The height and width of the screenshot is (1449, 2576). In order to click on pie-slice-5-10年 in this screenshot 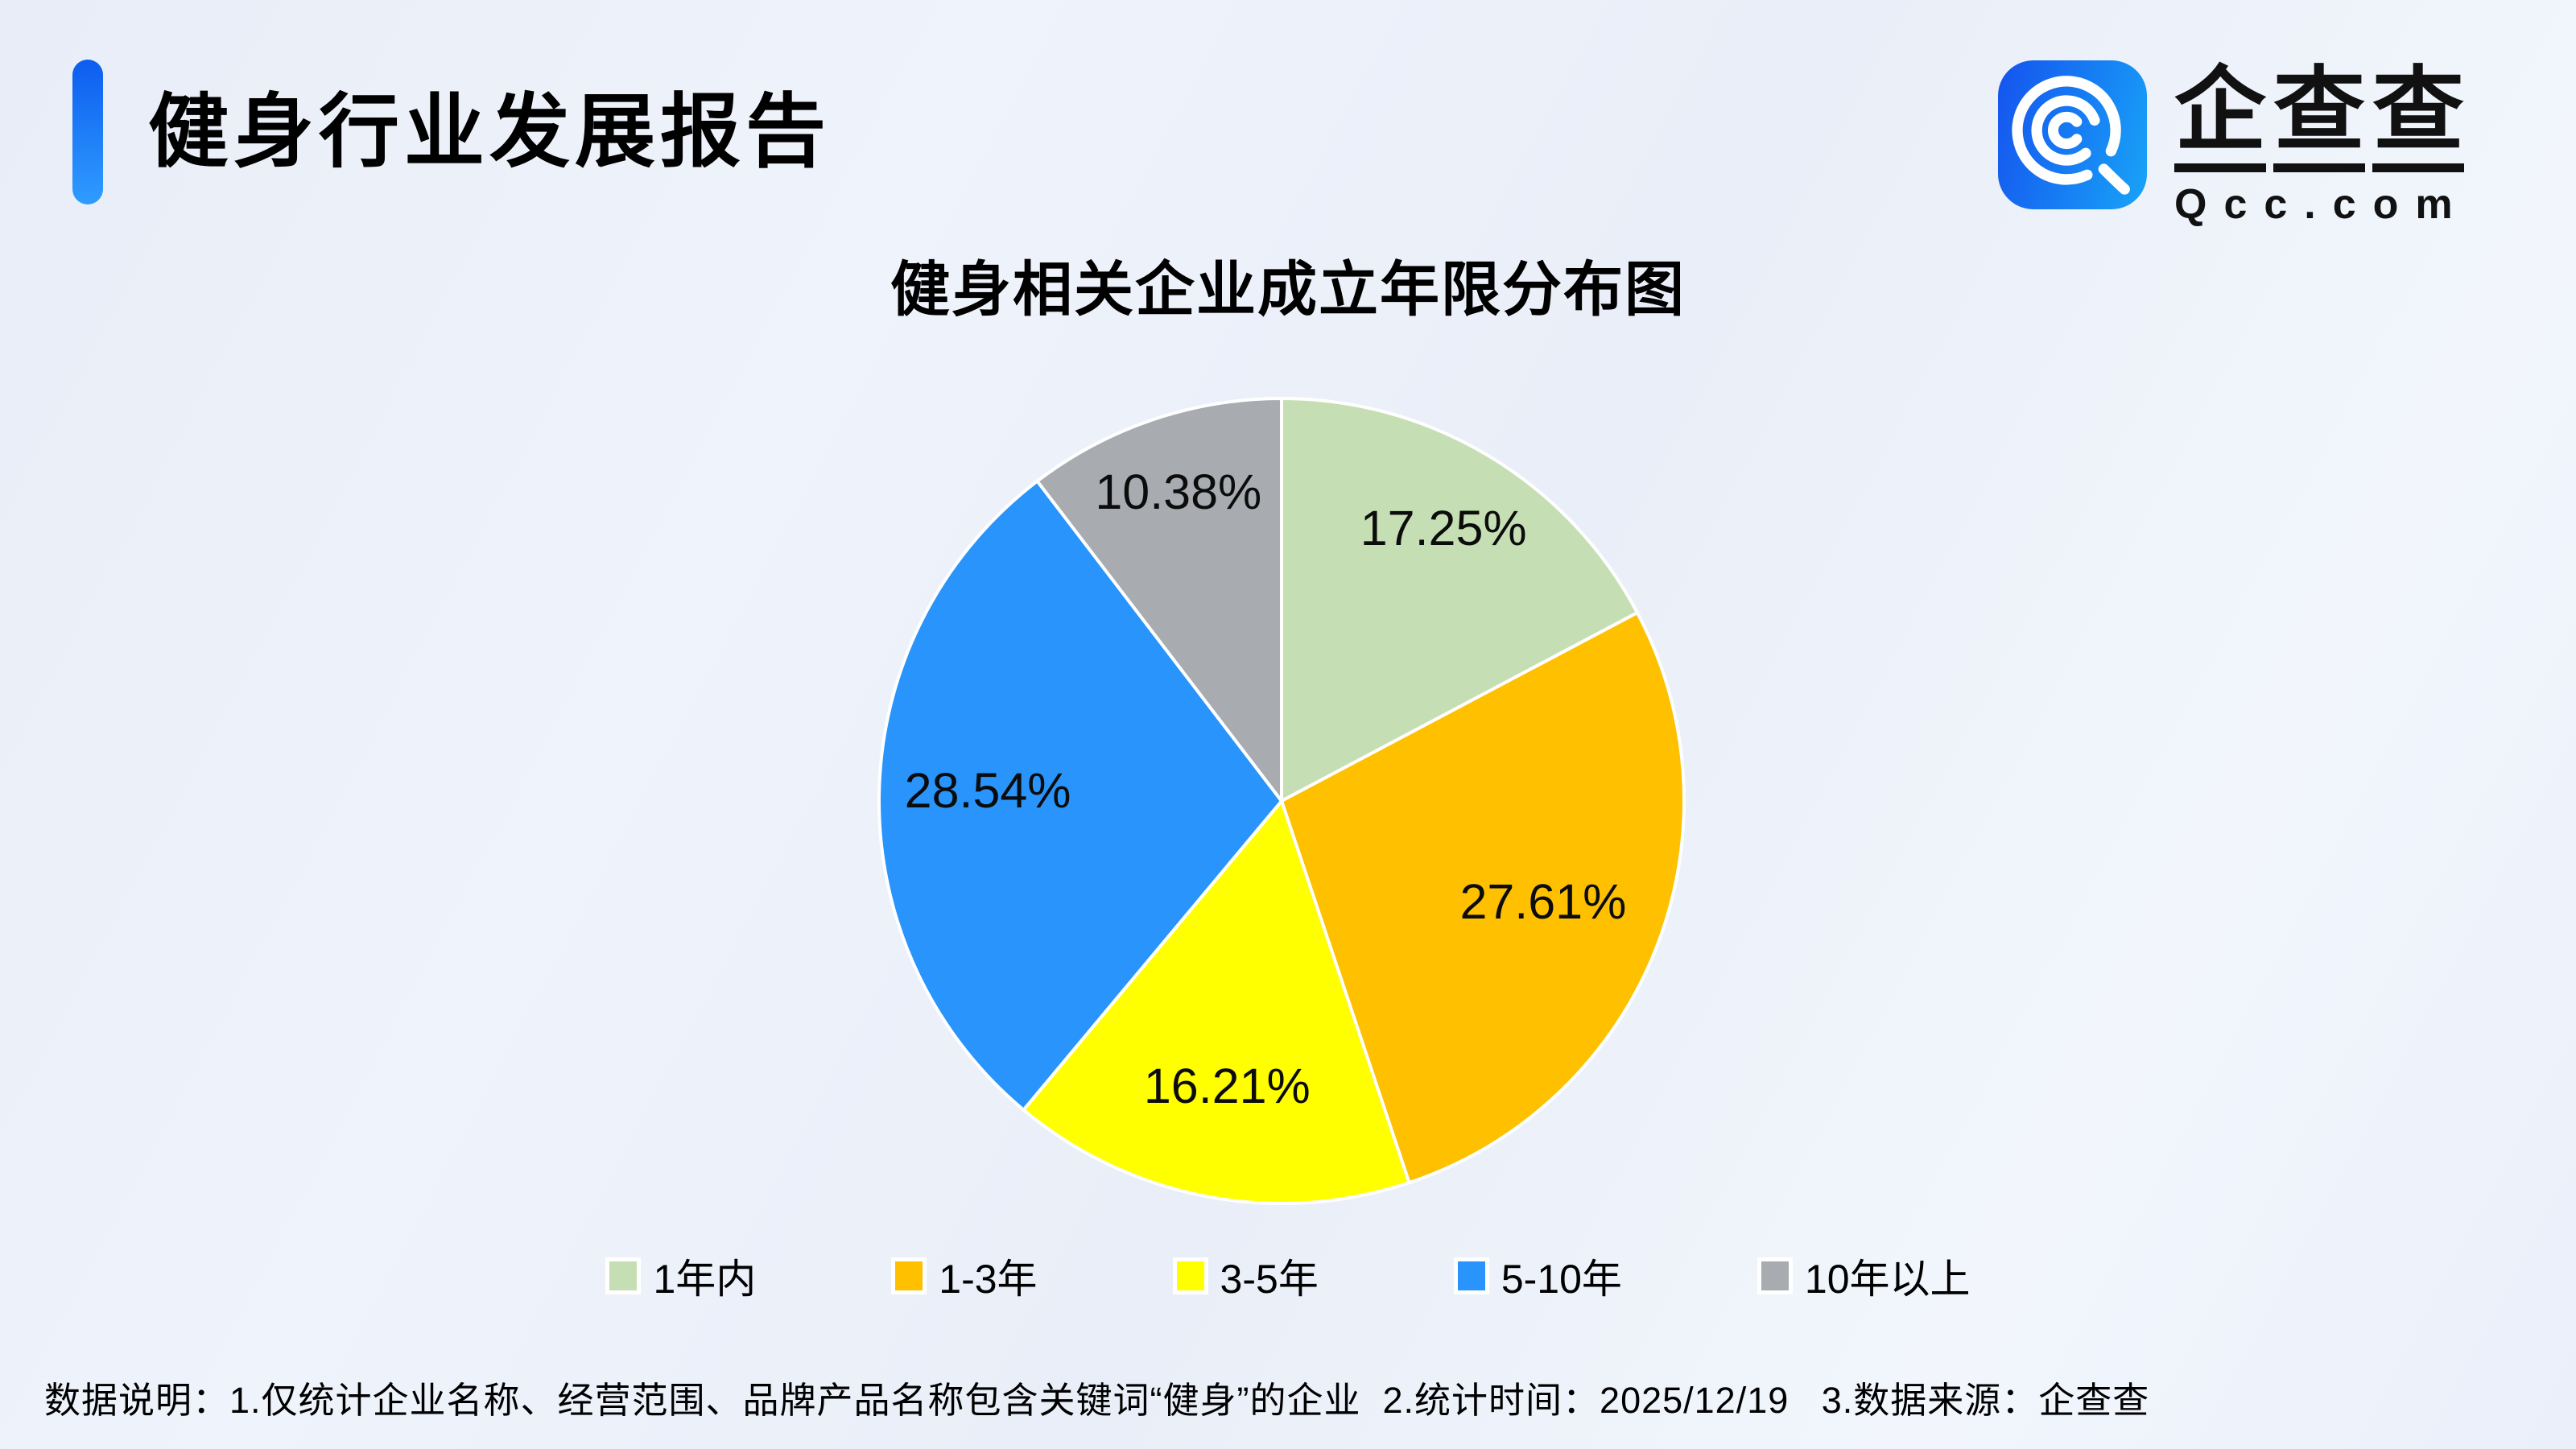, I will do `click(1080, 795)`.